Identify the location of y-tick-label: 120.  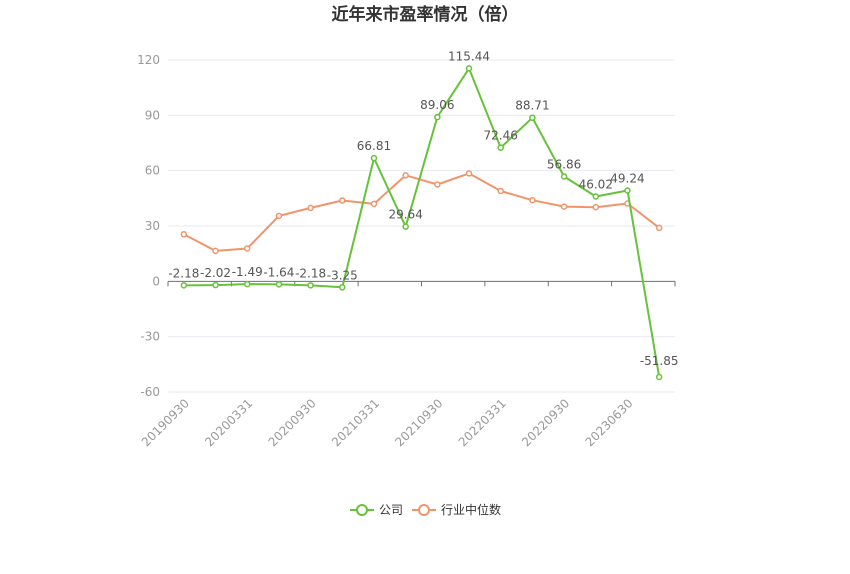
(148, 60).